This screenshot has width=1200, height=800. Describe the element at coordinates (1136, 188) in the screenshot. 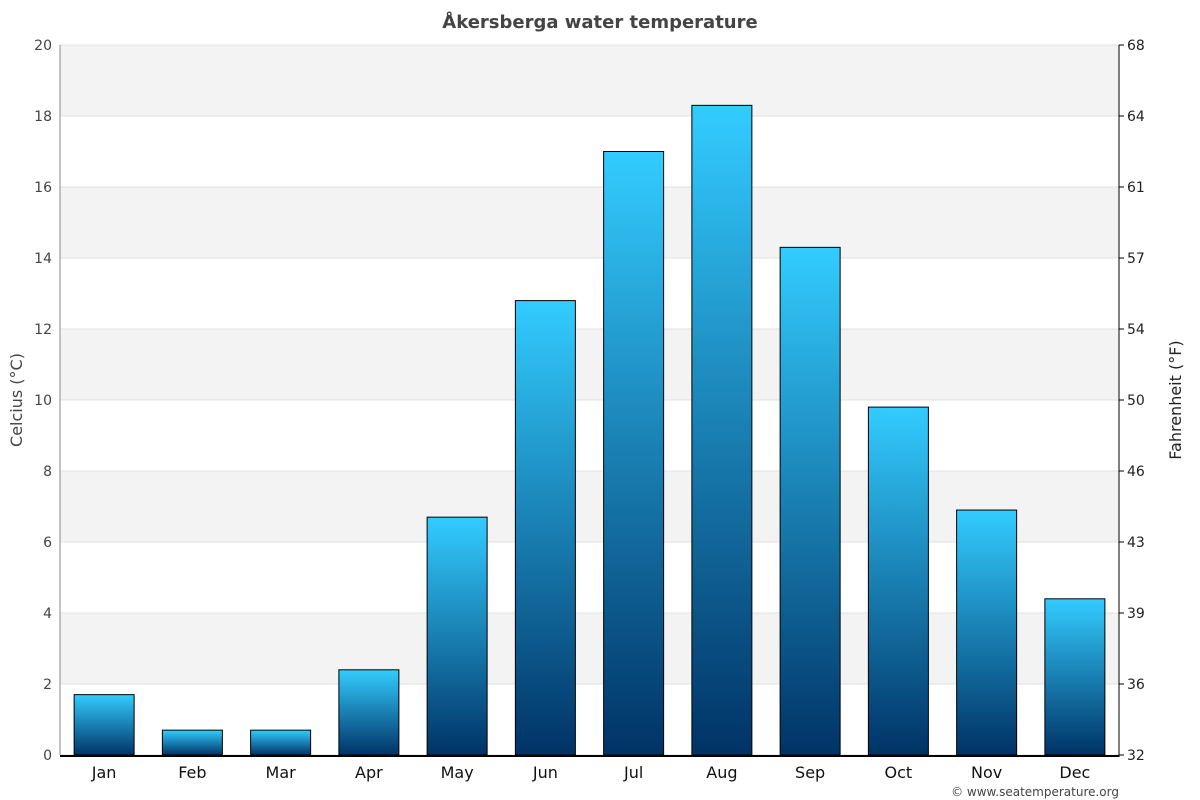

I see `y-tick-label-right: 61` at that location.